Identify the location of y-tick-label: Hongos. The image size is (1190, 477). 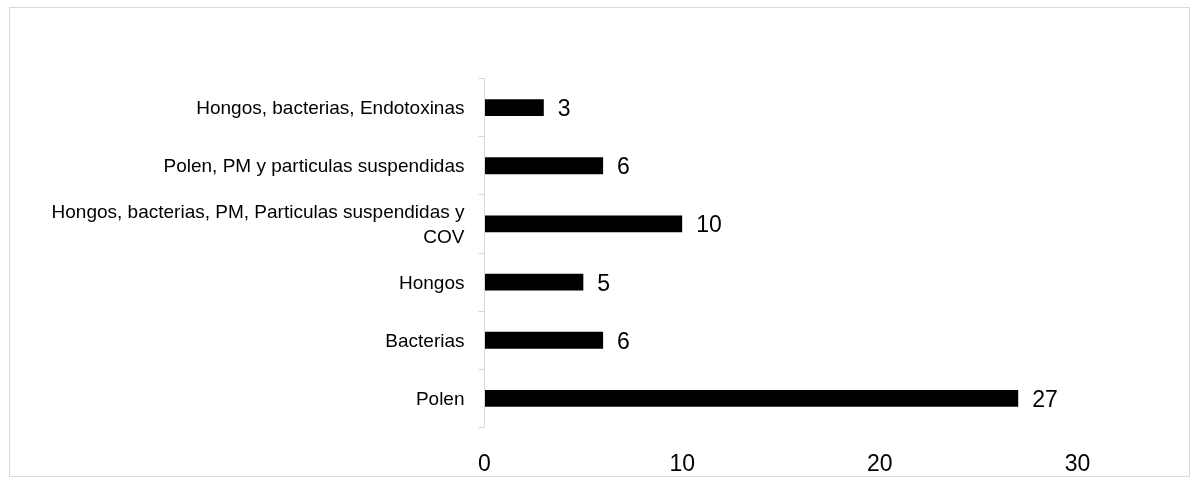
(432, 282).